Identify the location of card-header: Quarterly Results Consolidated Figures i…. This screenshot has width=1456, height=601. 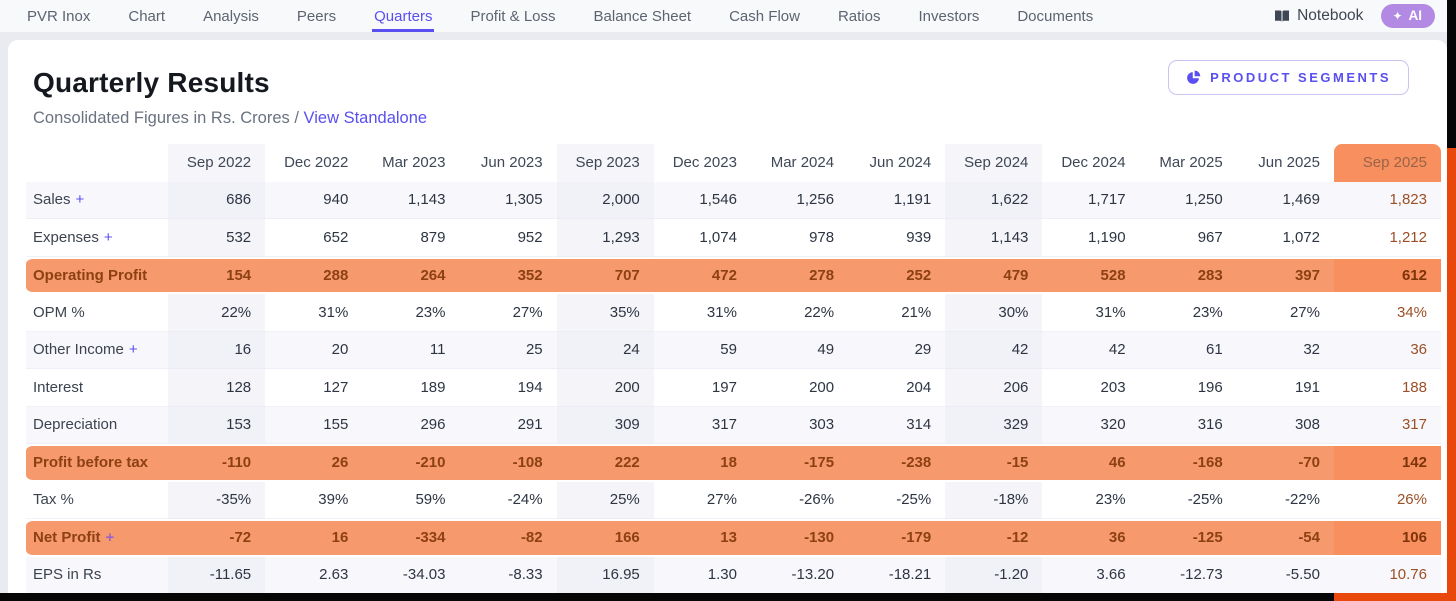
(727, 84).